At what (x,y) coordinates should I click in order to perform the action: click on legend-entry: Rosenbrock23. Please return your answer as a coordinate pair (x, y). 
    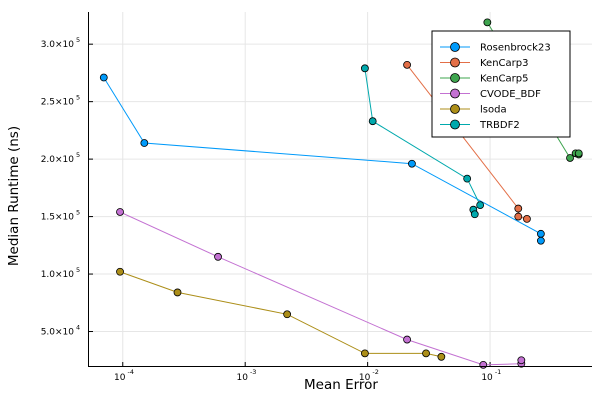
    Looking at the image, I should click on (495, 48).